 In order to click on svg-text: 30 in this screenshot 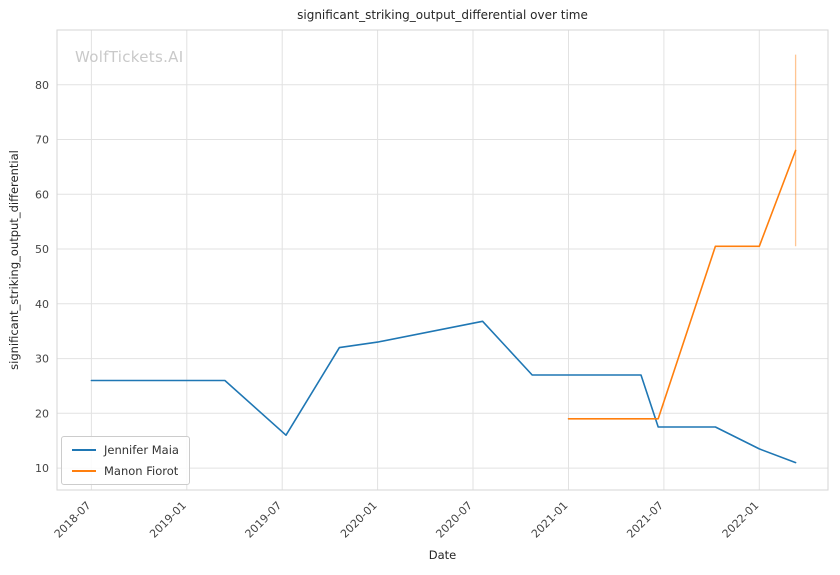, I will do `click(42, 359)`.